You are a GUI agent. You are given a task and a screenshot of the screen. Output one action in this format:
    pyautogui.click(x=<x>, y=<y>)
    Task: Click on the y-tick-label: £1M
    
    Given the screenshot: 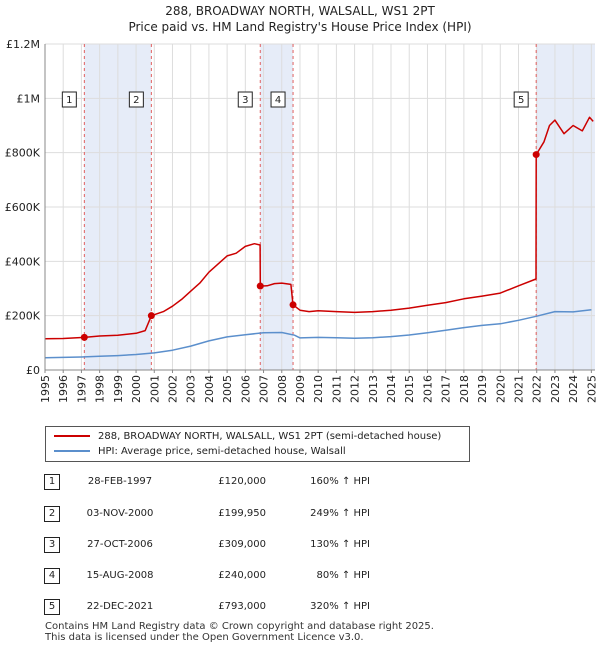 What is the action you would take?
    pyautogui.click(x=29, y=98)
    